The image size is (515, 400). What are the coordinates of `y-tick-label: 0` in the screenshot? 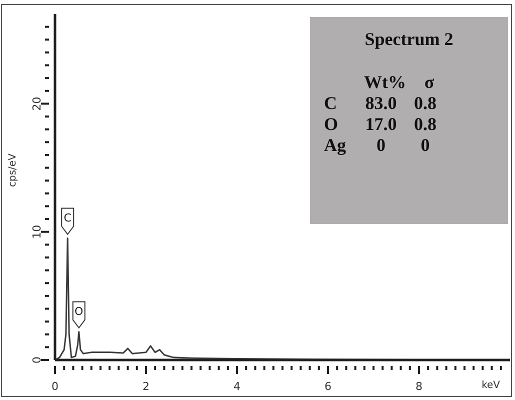 It's located at (37, 360).